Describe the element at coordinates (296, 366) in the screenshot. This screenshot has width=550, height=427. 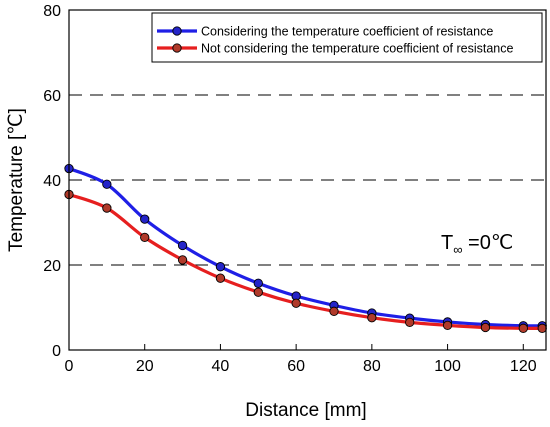
I see `x-tick-label: 60` at that location.